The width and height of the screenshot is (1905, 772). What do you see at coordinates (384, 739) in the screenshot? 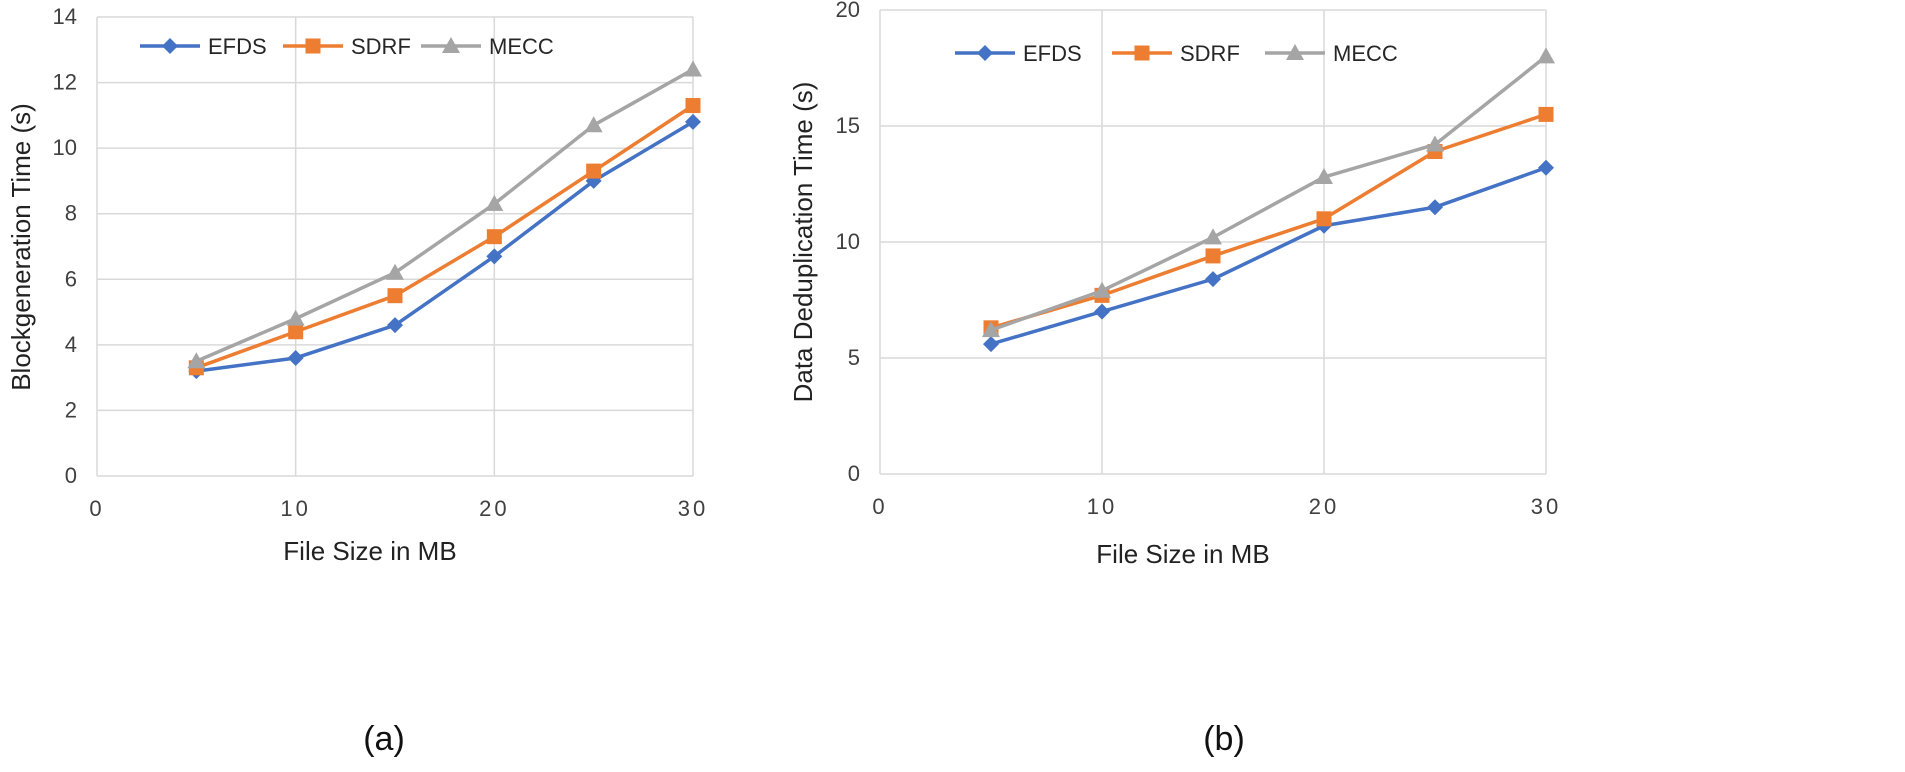
I see `panel-caption: (a)` at bounding box center [384, 739].